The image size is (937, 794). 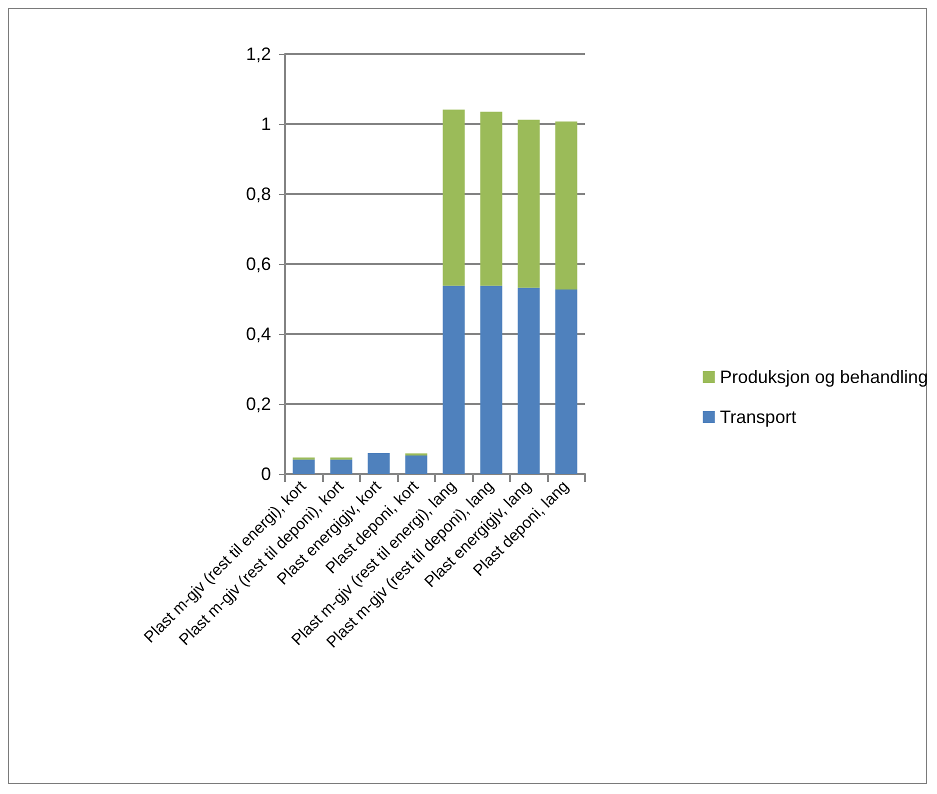 What do you see at coordinates (265, 474) in the screenshot?
I see `y-tick-label: 0` at bounding box center [265, 474].